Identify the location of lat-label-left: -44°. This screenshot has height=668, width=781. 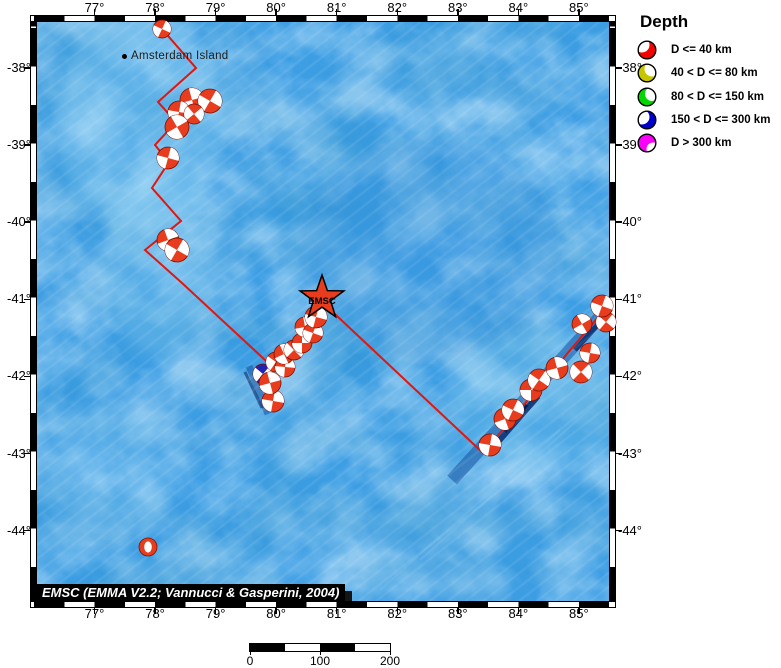
(19, 530).